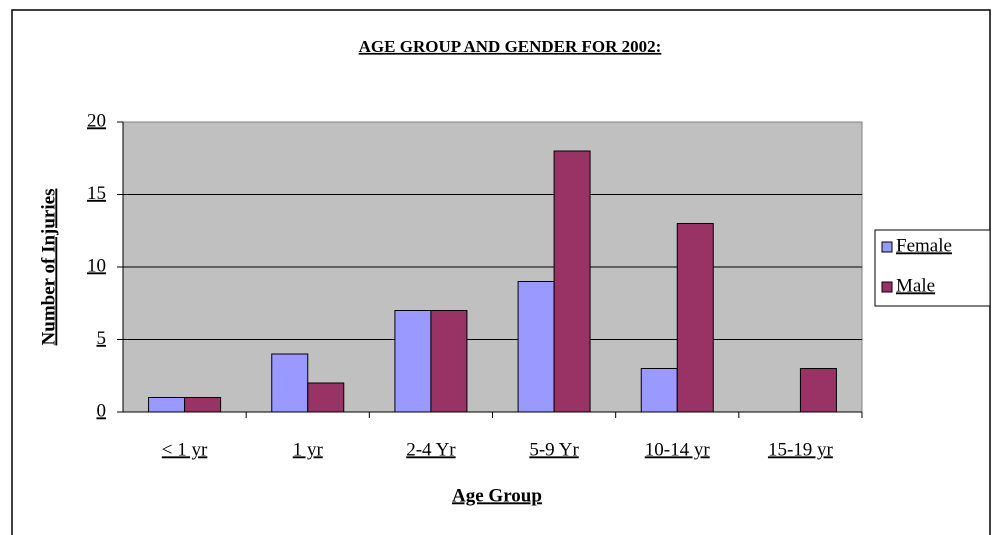 This screenshot has width=993, height=535. What do you see at coordinates (102, 338) in the screenshot?
I see `y-tick-label: 5` at bounding box center [102, 338].